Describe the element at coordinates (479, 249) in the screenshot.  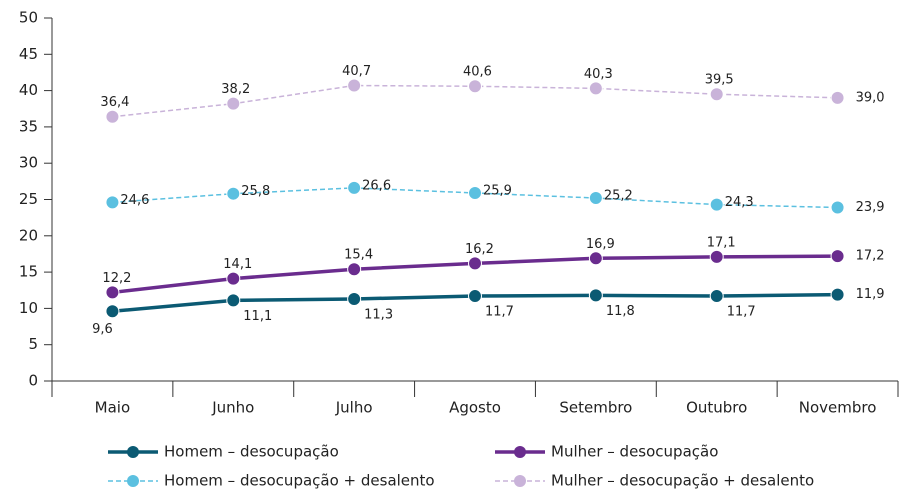
I see `data-label: 16,2` at that location.